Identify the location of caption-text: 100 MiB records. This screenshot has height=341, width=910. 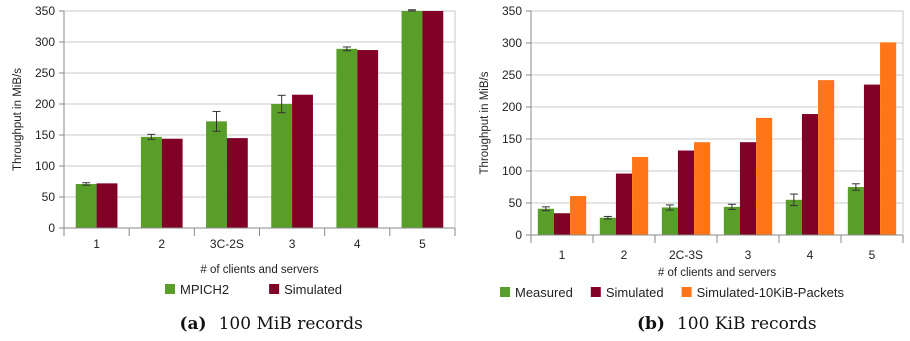
(291, 324).